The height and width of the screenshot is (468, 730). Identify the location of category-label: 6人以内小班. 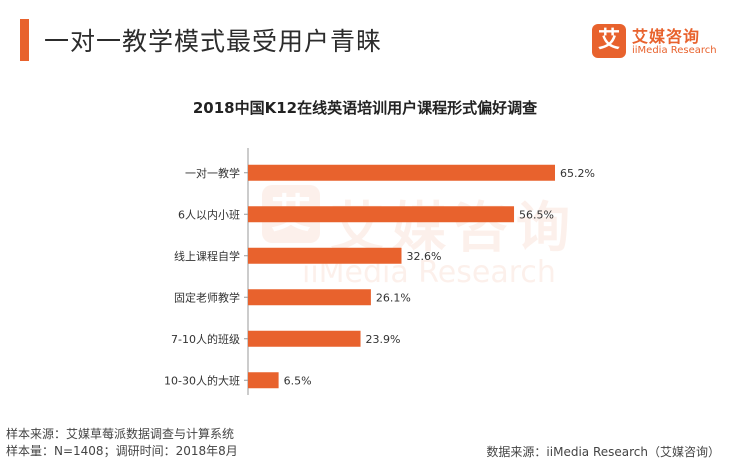
(209, 214).